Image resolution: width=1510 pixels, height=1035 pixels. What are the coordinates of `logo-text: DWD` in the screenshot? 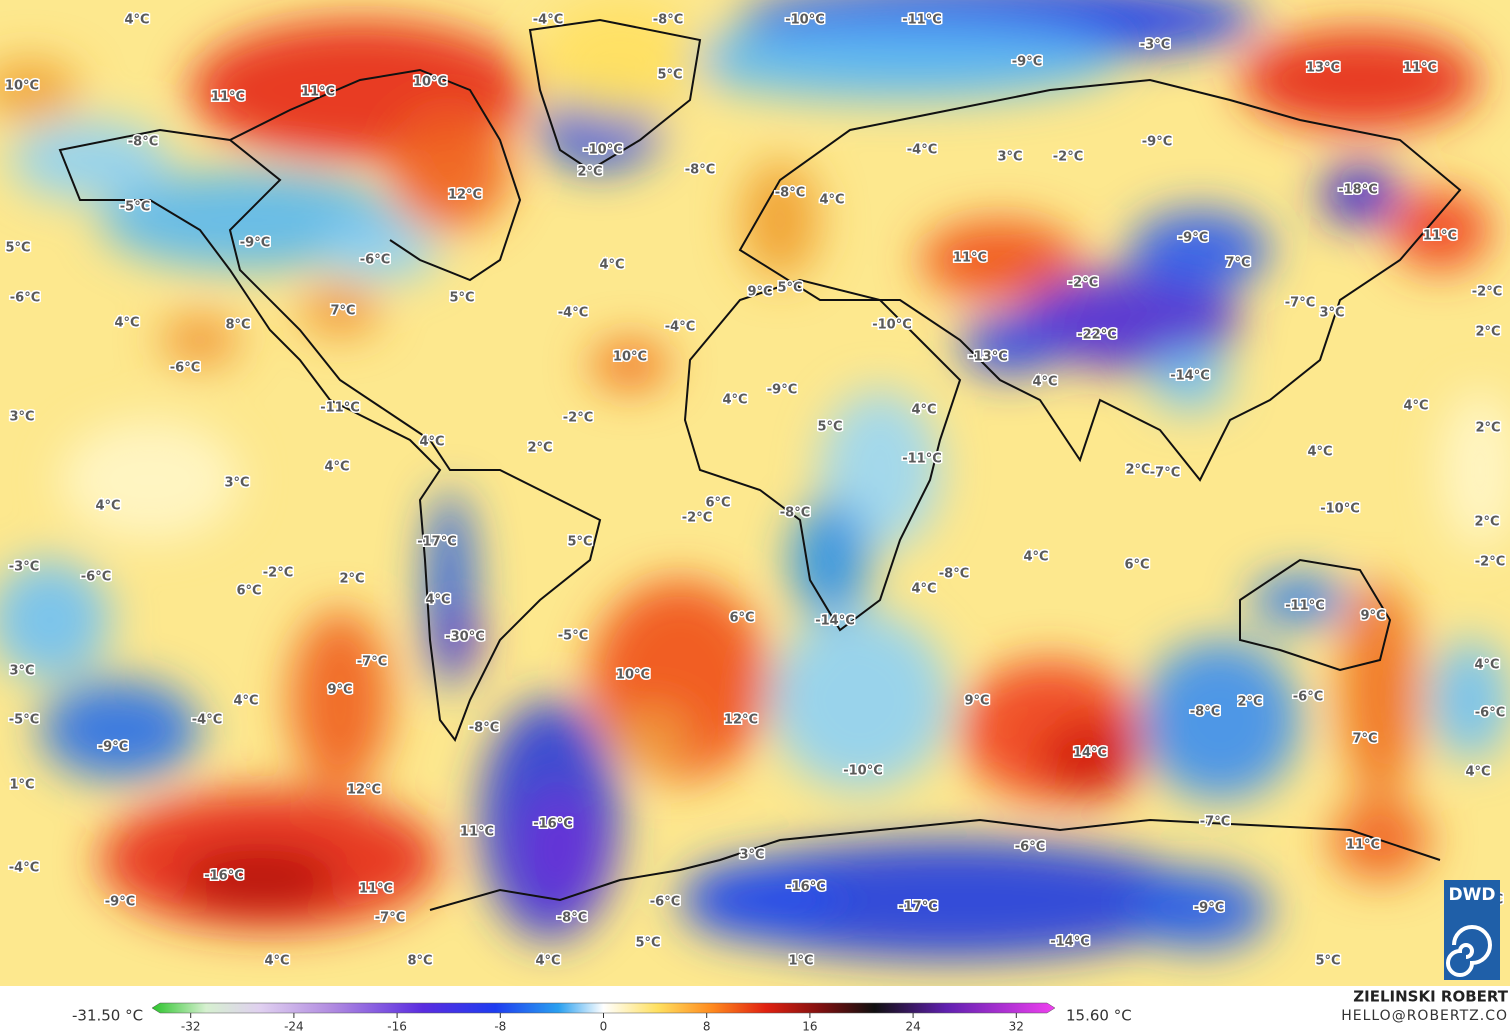 It's located at (1472, 895).